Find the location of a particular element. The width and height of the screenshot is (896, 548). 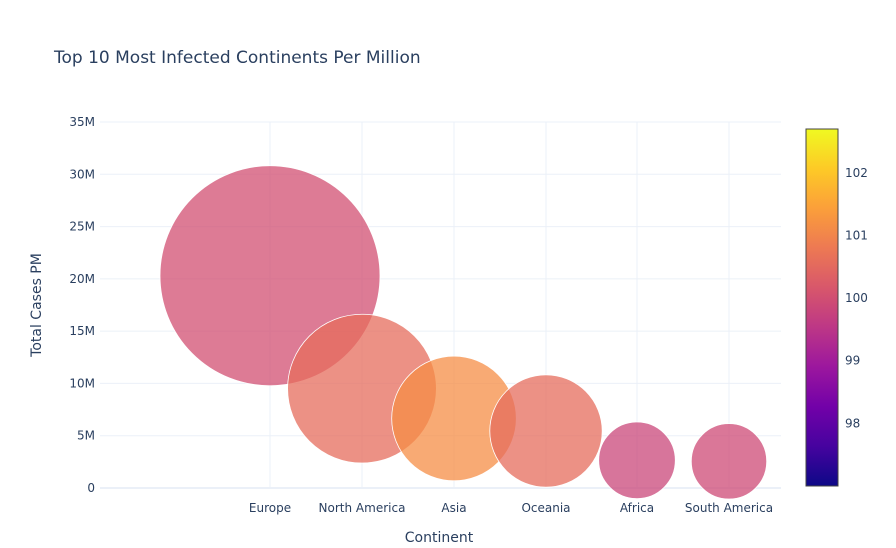

colorbar-tick-label: 99 is located at coordinates (852, 361).